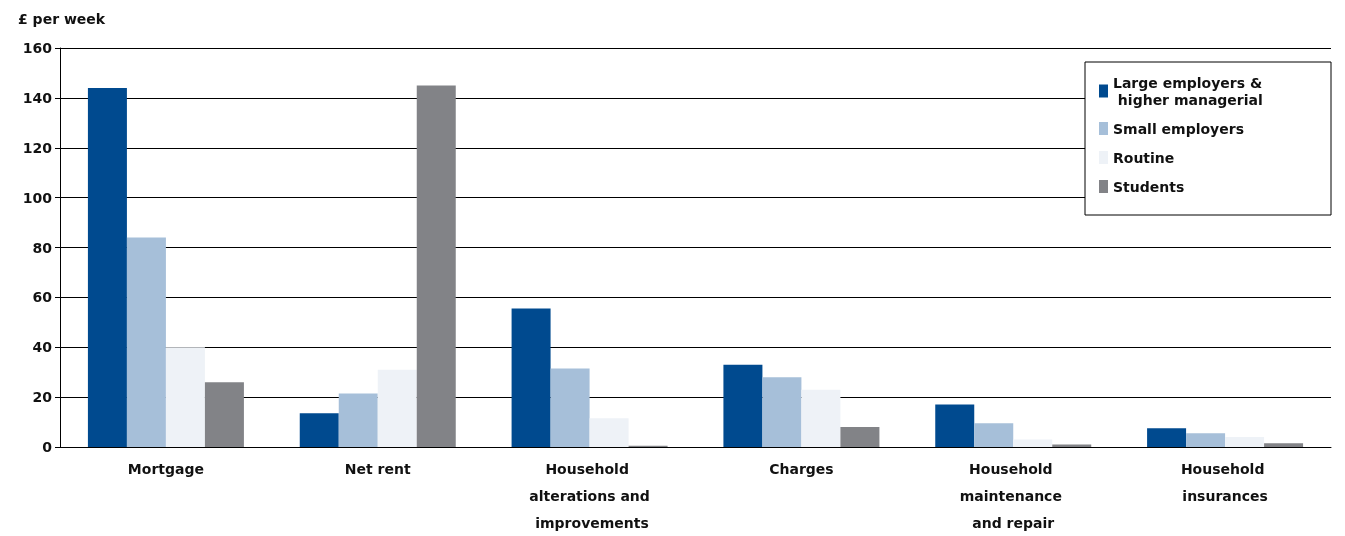 This screenshot has width=1345, height=536. Describe the element at coordinates (1178, 128) in the screenshot. I see `legend-label: Small employers` at that location.